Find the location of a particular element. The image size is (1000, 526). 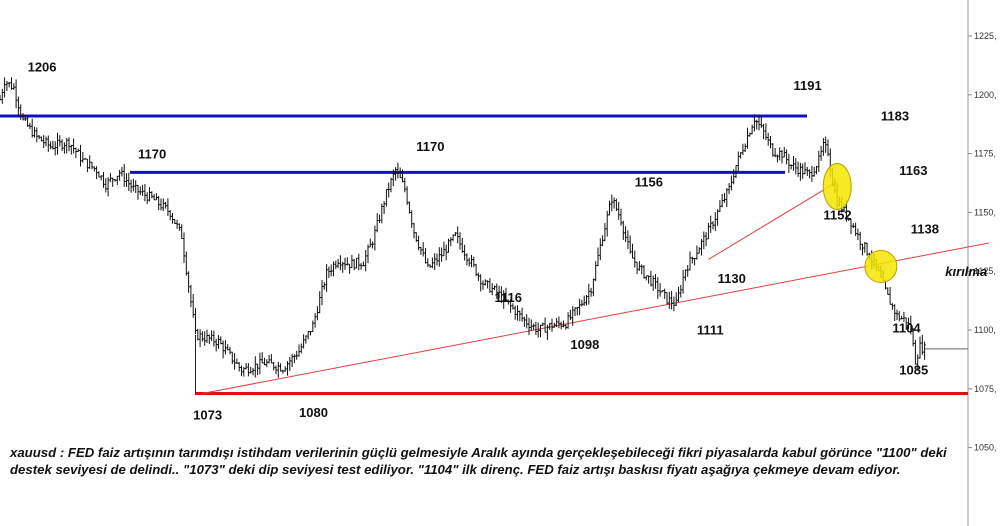

price-label: 1206 is located at coordinates (42, 66).